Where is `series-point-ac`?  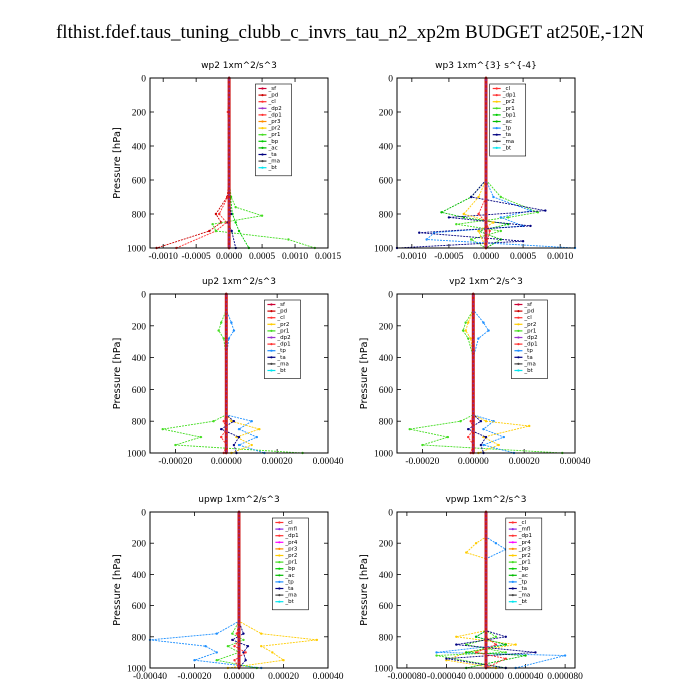
series-point-ac is located at coordinates (505, 644).